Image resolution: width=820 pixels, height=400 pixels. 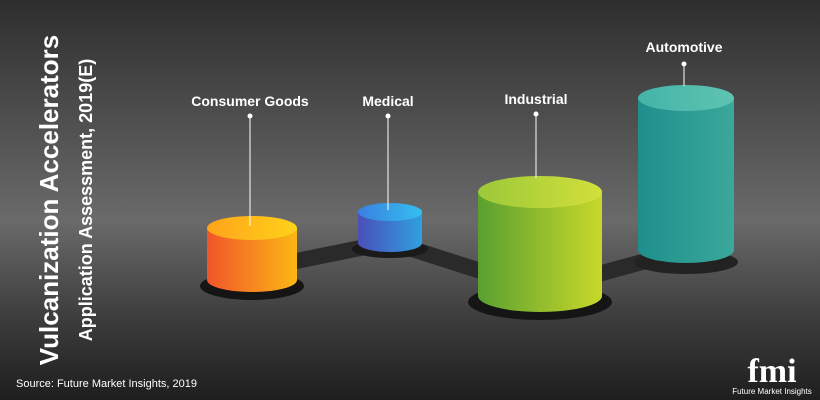 What do you see at coordinates (250, 196) in the screenshot?
I see `cylinder-consumer-goods: Consumer Goods` at bounding box center [250, 196].